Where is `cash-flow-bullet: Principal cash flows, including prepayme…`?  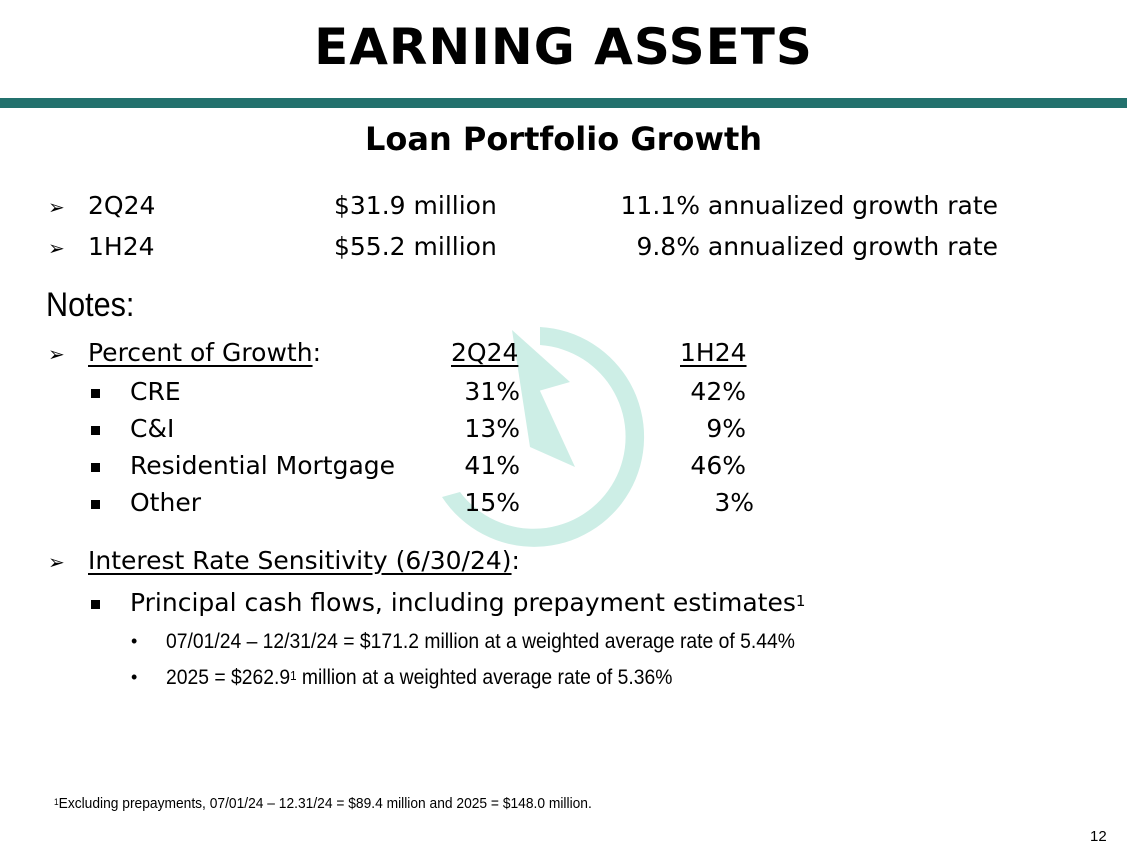 cash-flow-bullet: Principal cash flows, including prepayme… is located at coordinates (467, 603).